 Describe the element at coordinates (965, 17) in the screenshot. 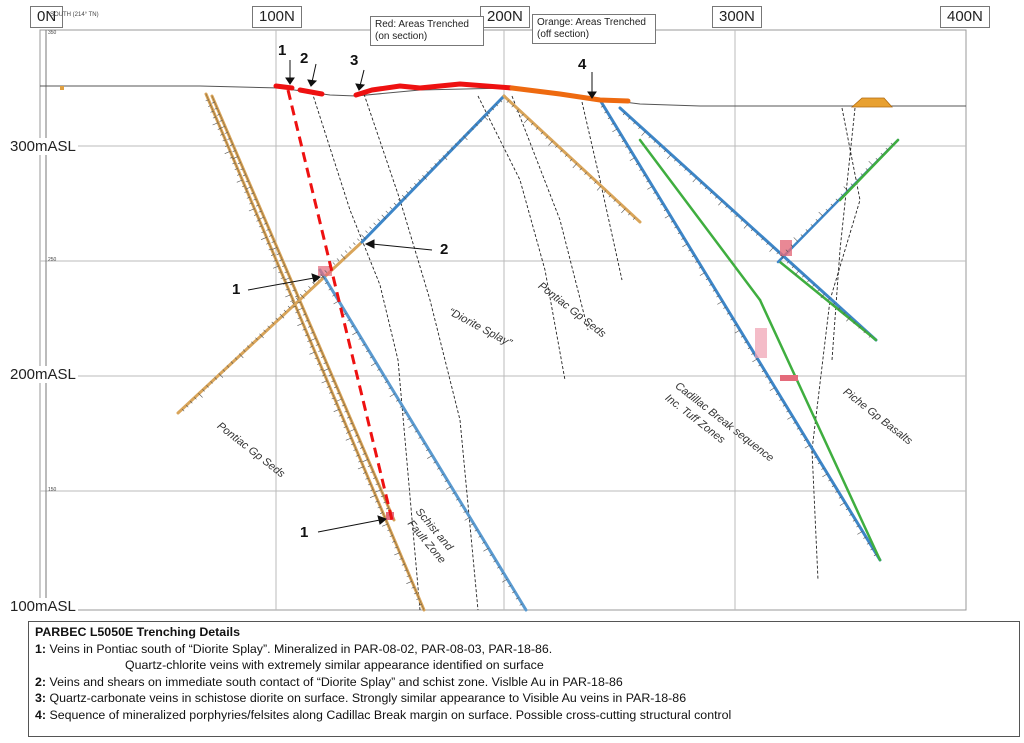

I see `northing-400N: 400N` at that location.